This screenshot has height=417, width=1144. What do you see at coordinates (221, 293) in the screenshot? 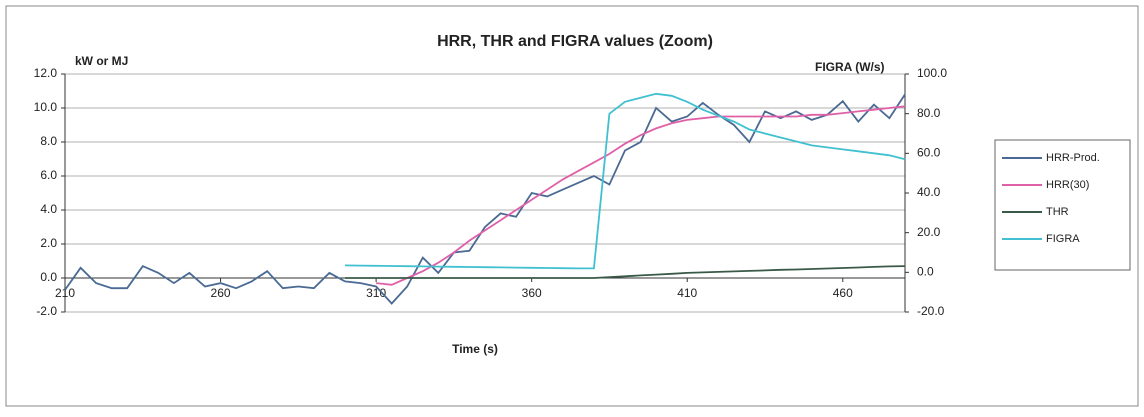
I see `x-tick-label: 260` at bounding box center [221, 293].